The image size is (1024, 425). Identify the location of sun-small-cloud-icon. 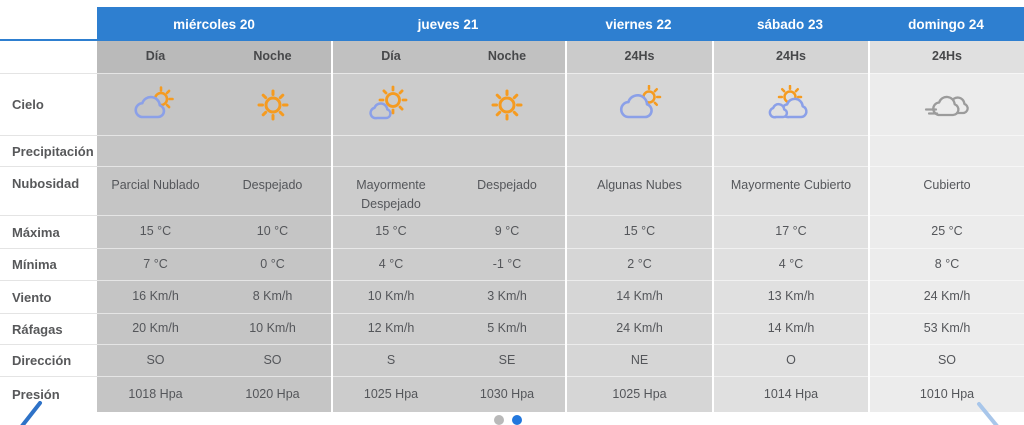
(391, 105).